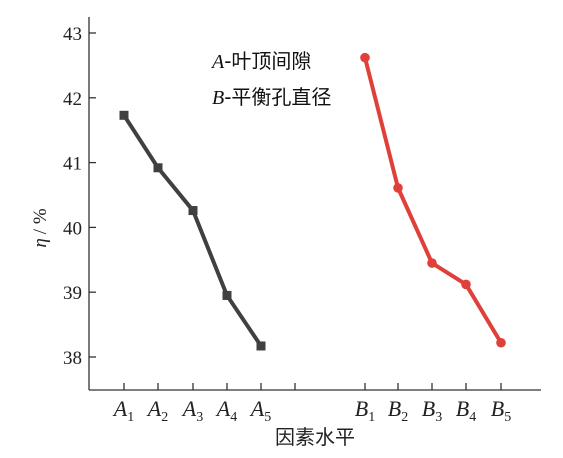 Image resolution: width=563 pixels, height=458 pixels. I want to click on x-tick-label: A5, so click(260, 410).